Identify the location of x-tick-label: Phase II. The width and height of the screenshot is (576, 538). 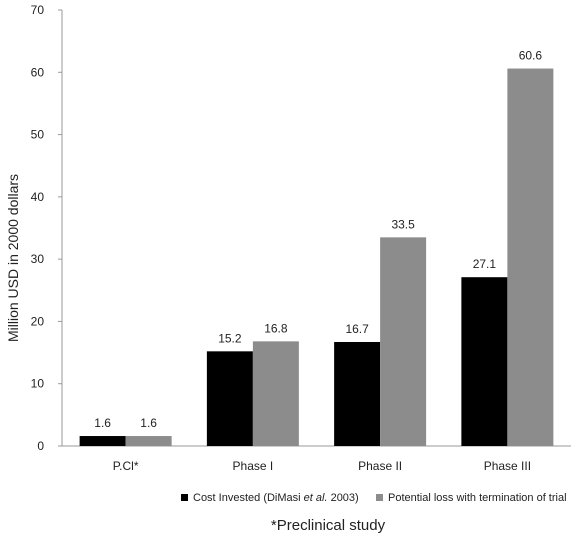
(380, 466).